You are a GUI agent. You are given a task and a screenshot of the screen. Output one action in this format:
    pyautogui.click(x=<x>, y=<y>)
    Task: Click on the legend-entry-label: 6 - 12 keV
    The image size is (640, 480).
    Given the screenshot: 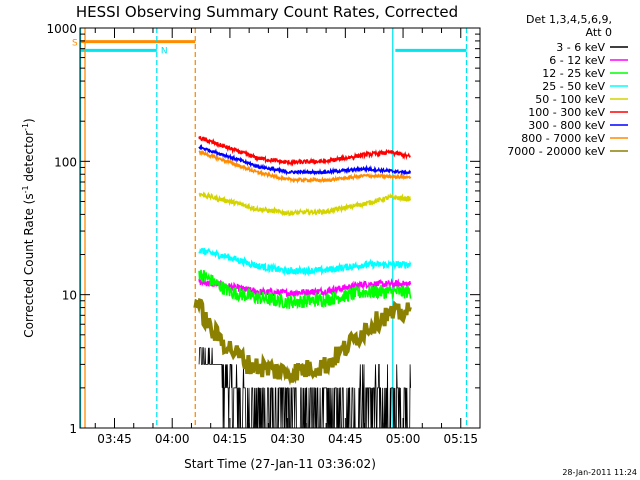 What is the action you would take?
    pyautogui.click(x=577, y=60)
    